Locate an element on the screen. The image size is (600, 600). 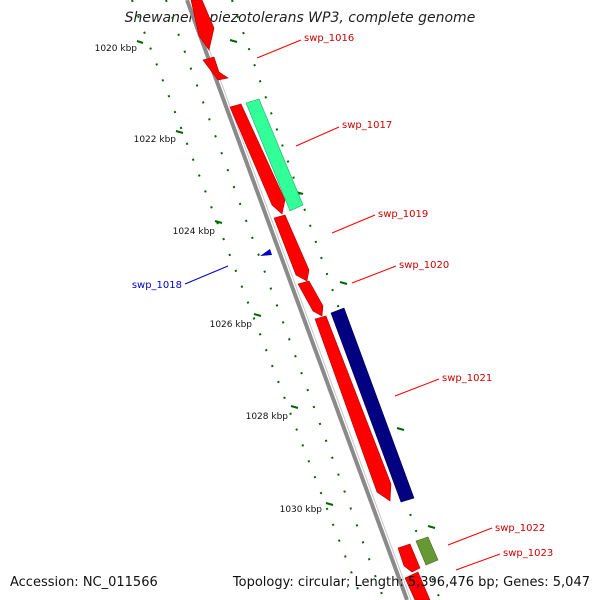
tick-label-1026: 1026 kbp is located at coordinates (231, 325).